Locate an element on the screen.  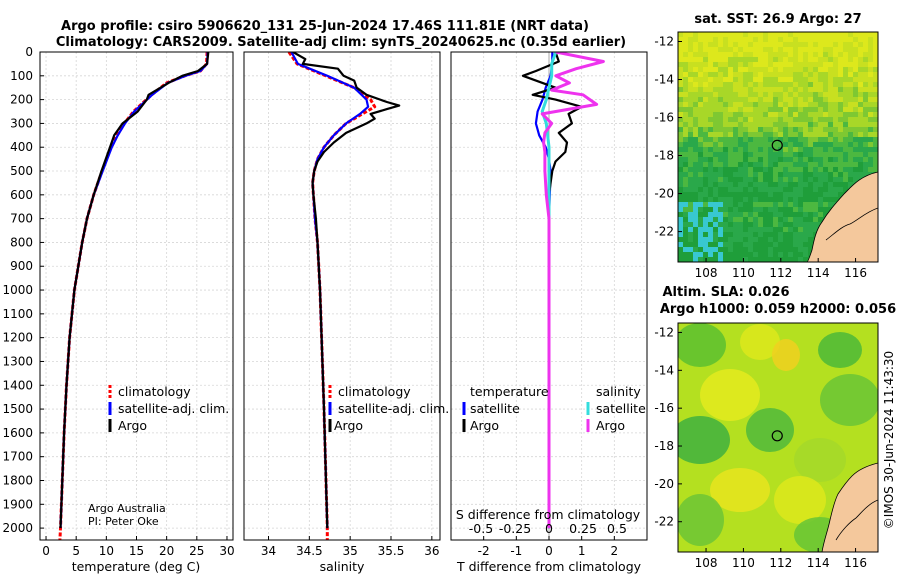
salinity-legend: climatology satellite-adj. clim. Argo is located at coordinates (388, 408).